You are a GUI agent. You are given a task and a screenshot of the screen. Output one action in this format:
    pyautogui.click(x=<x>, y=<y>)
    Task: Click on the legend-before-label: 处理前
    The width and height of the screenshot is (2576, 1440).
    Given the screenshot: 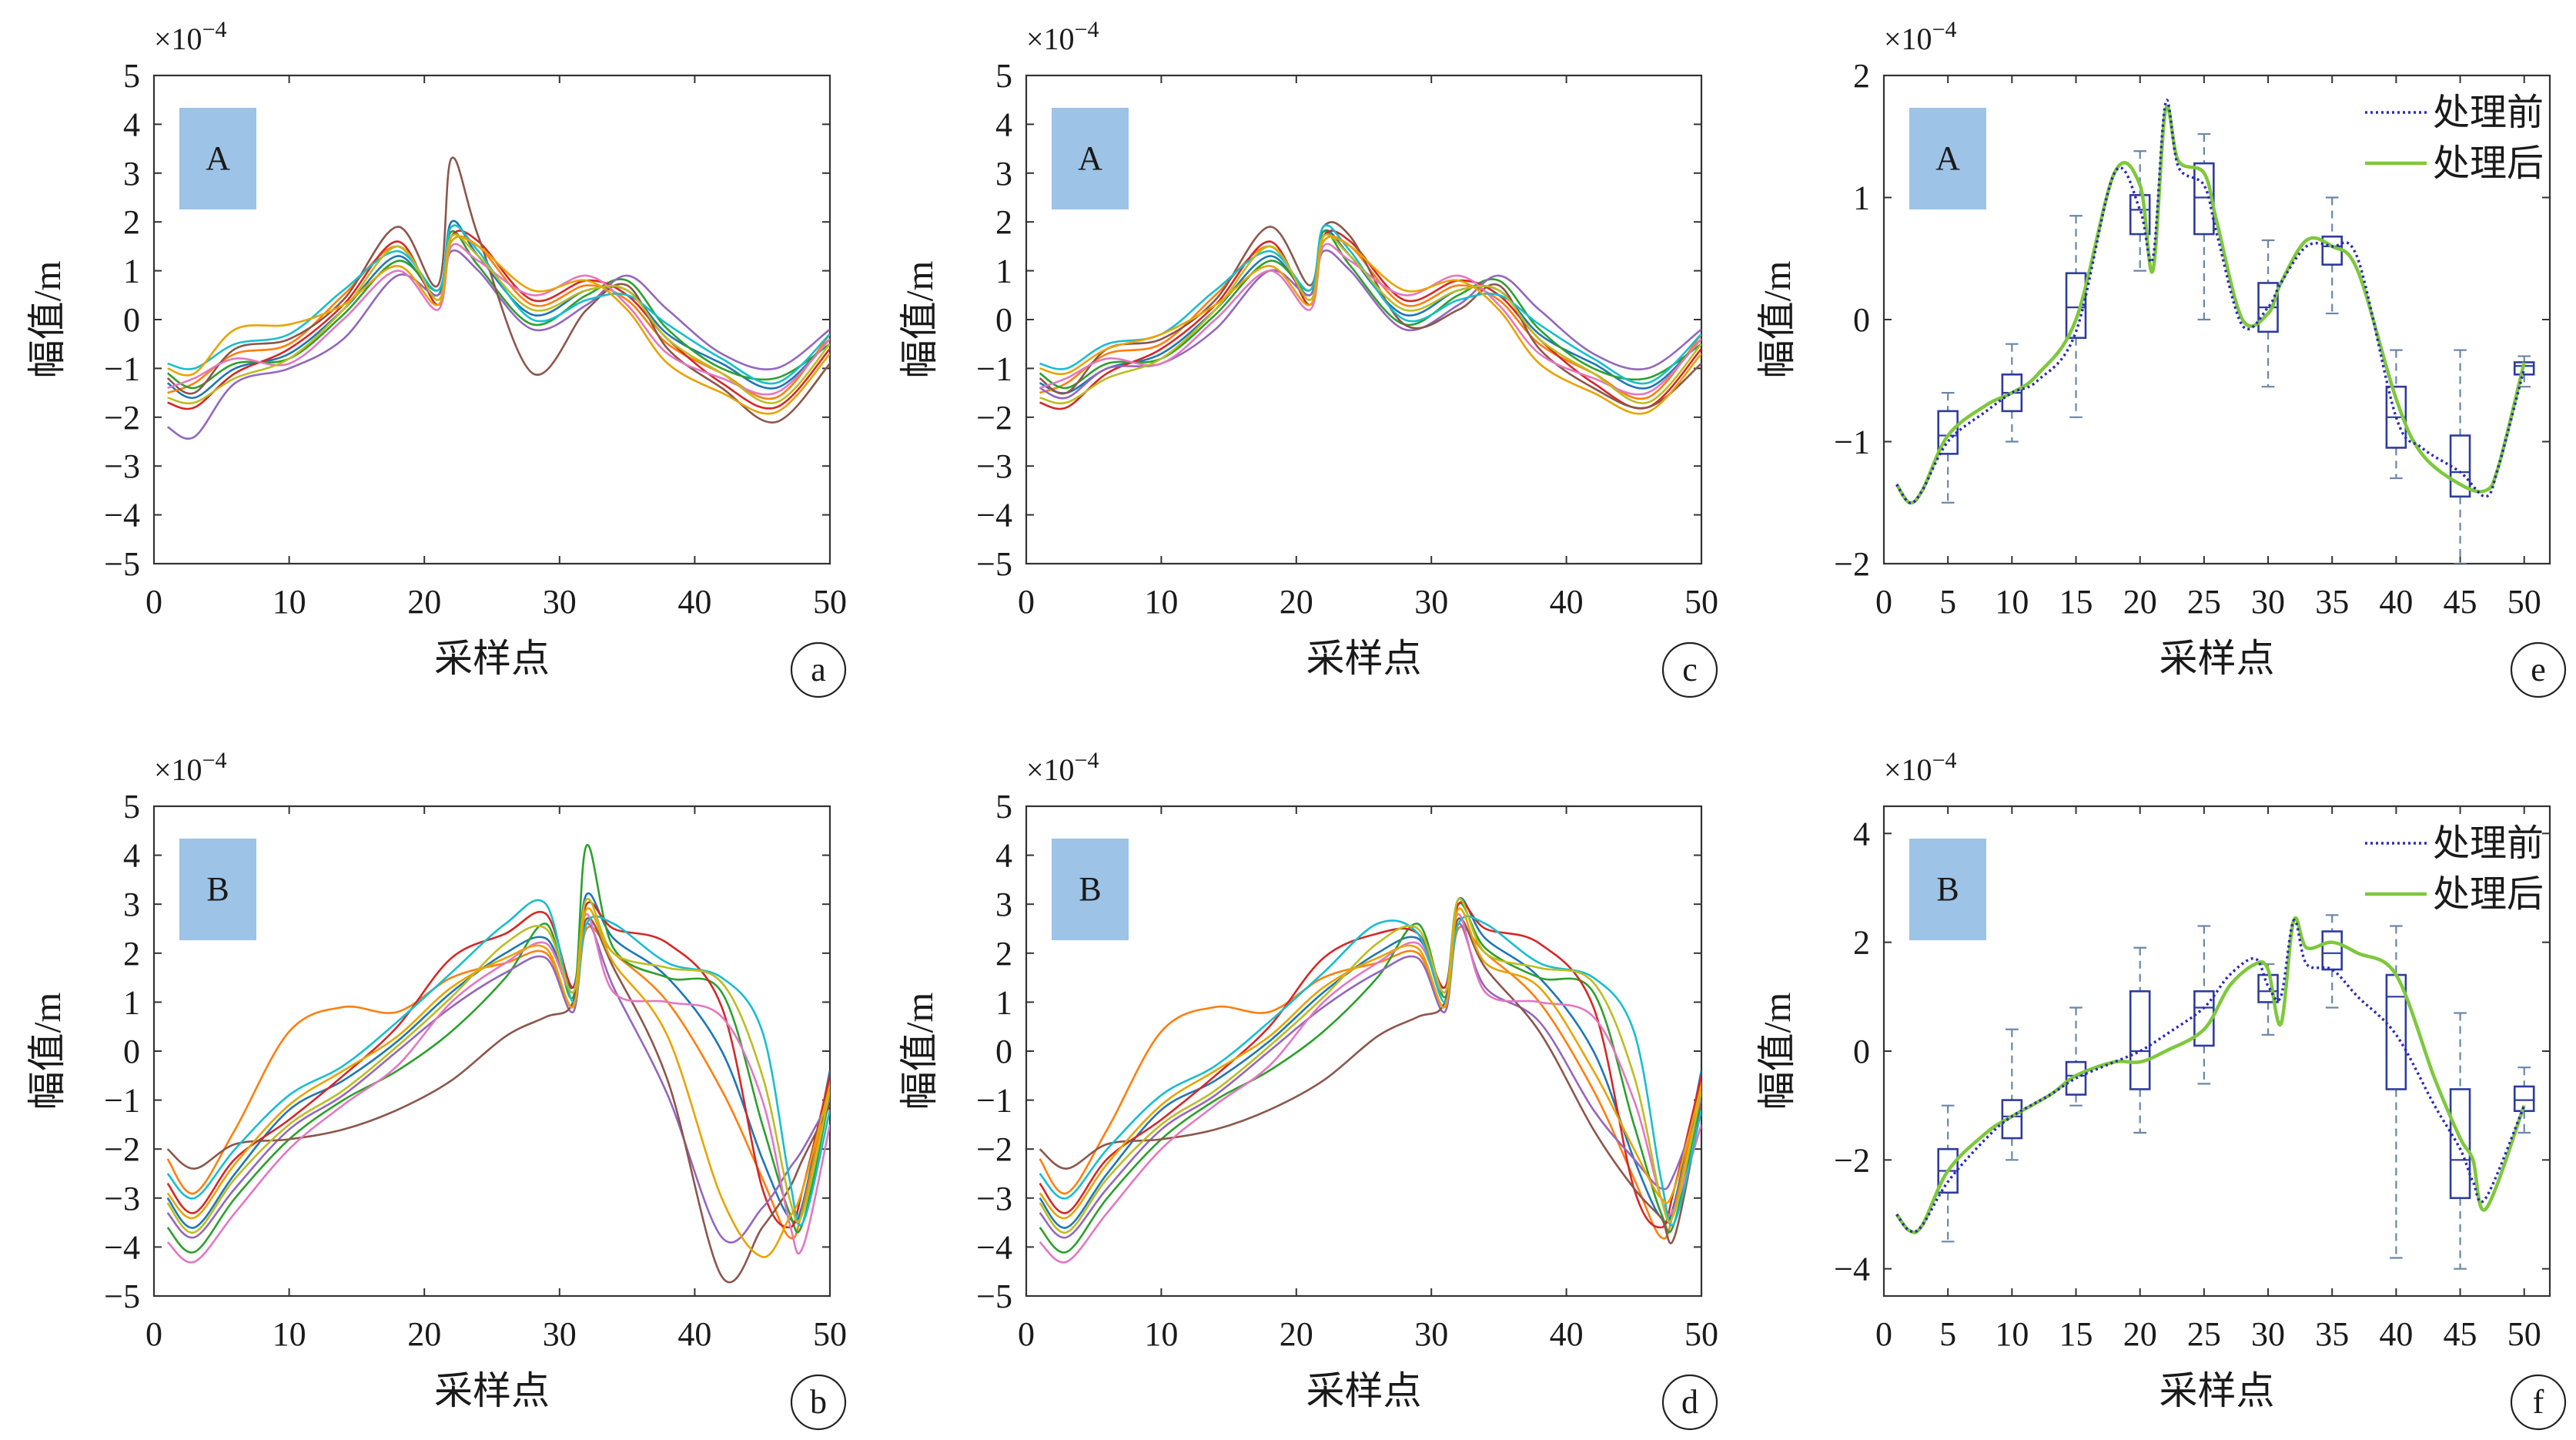 What is the action you would take?
    pyautogui.click(x=2489, y=112)
    